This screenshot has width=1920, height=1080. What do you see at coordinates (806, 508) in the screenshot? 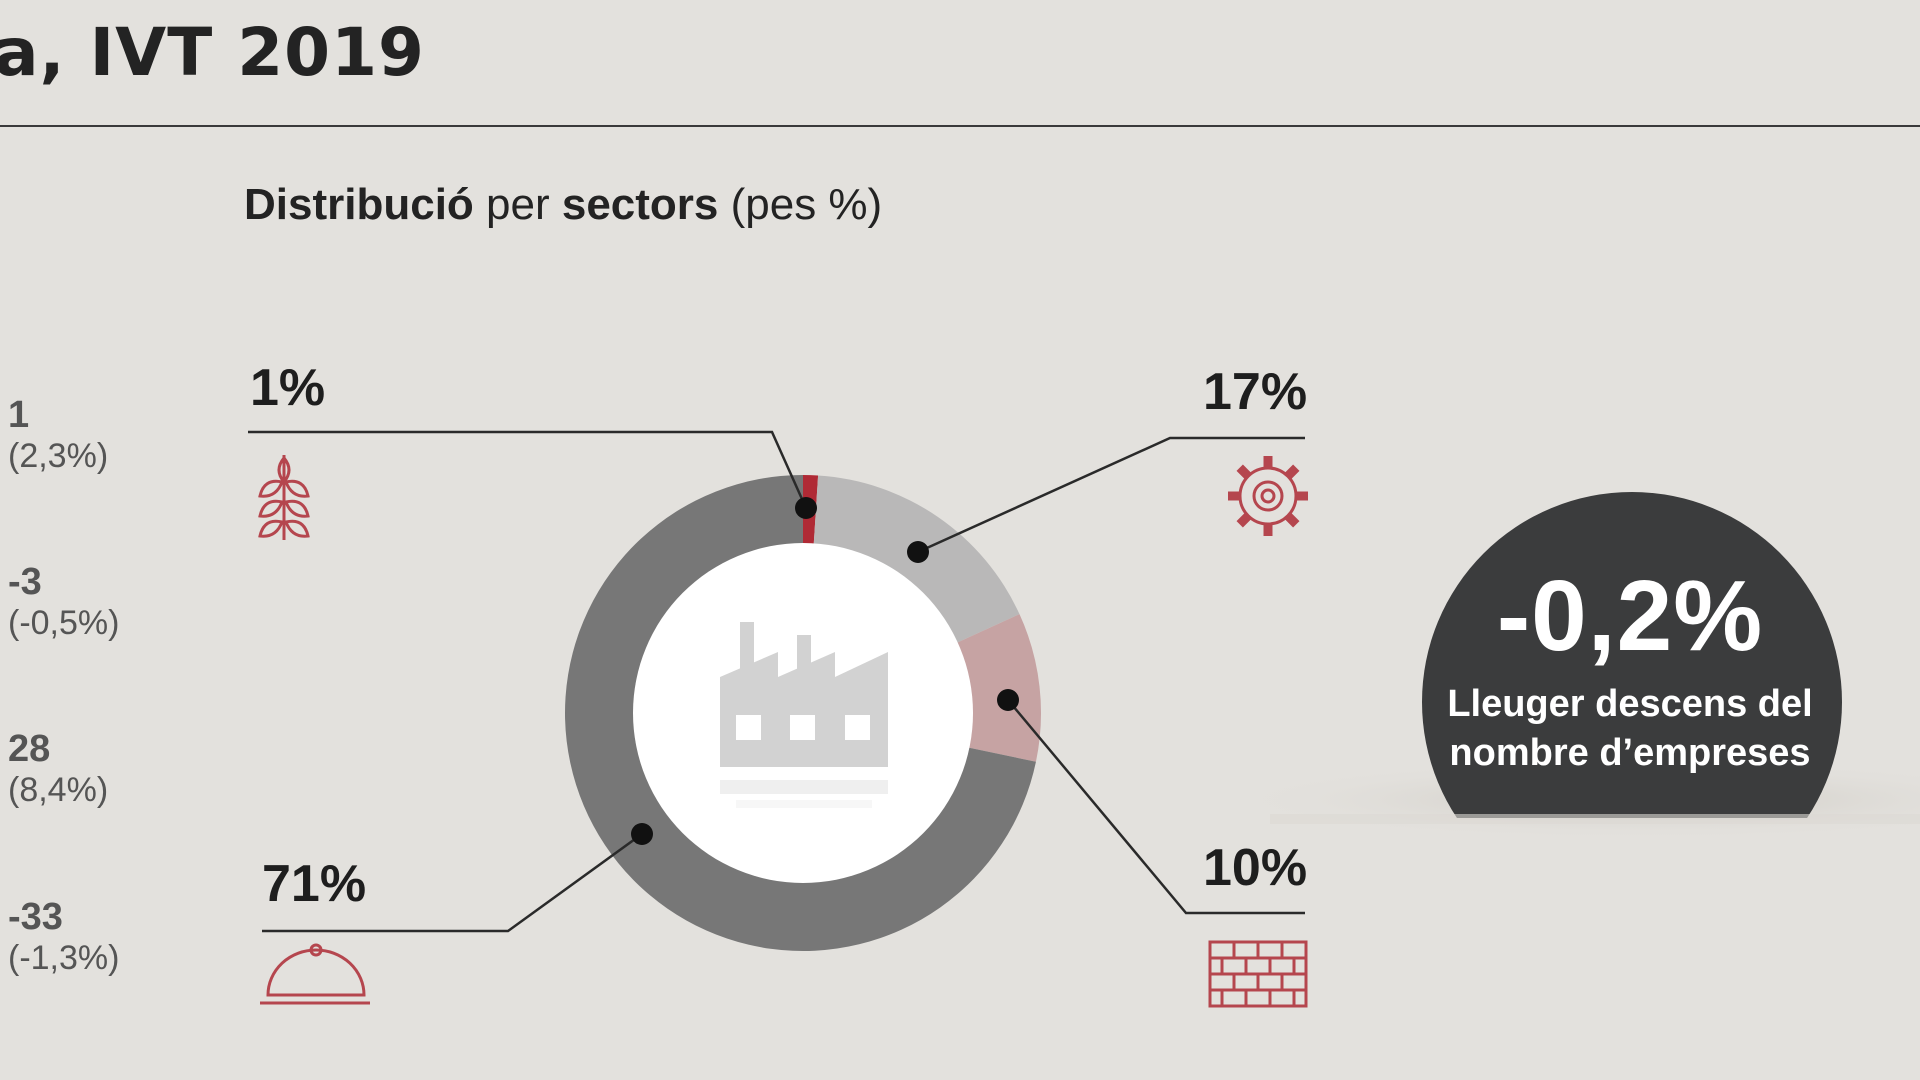
I see `dot-agricultura` at bounding box center [806, 508].